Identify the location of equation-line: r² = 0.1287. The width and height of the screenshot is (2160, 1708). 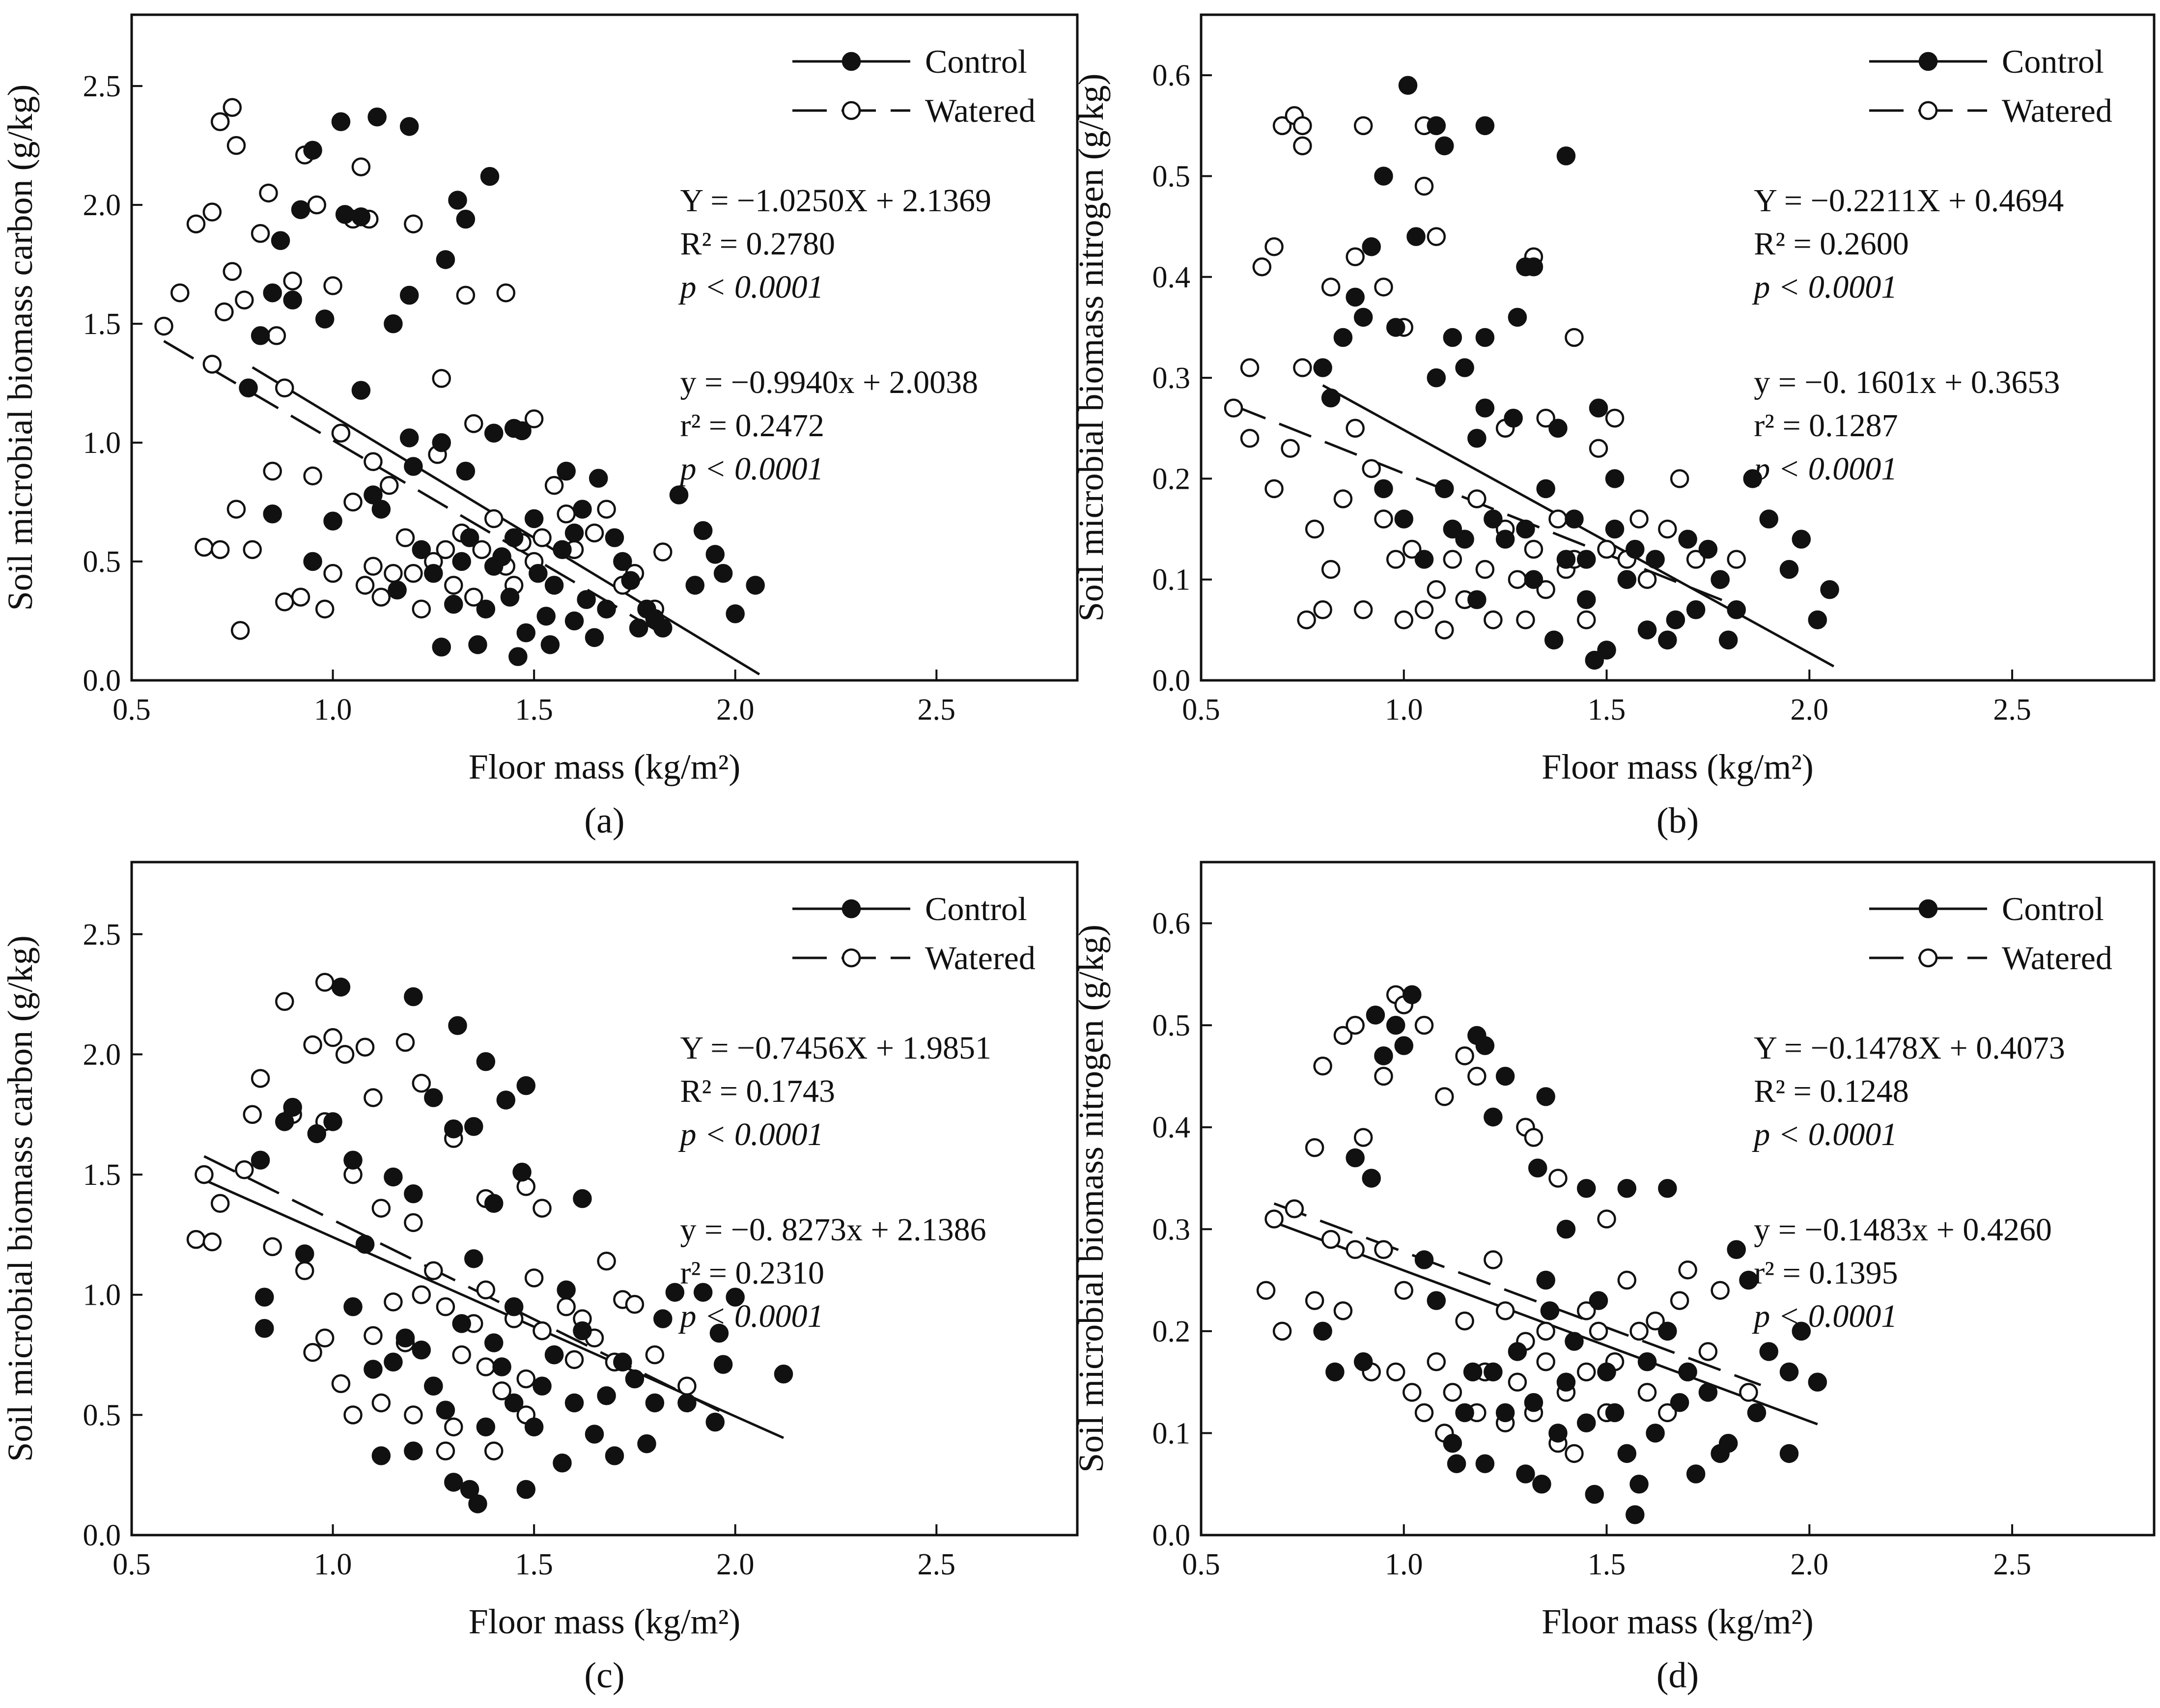
(1826, 426).